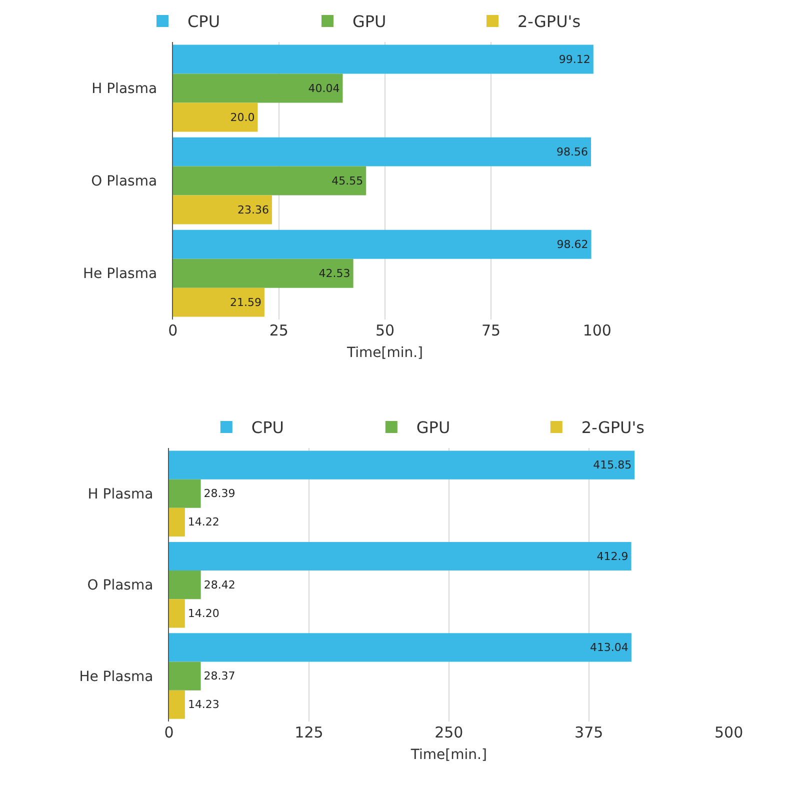 Image resolution: width=789 pixels, height=793 pixels. What do you see at coordinates (220, 493) in the screenshot?
I see `data-label: 28.39` at bounding box center [220, 493].